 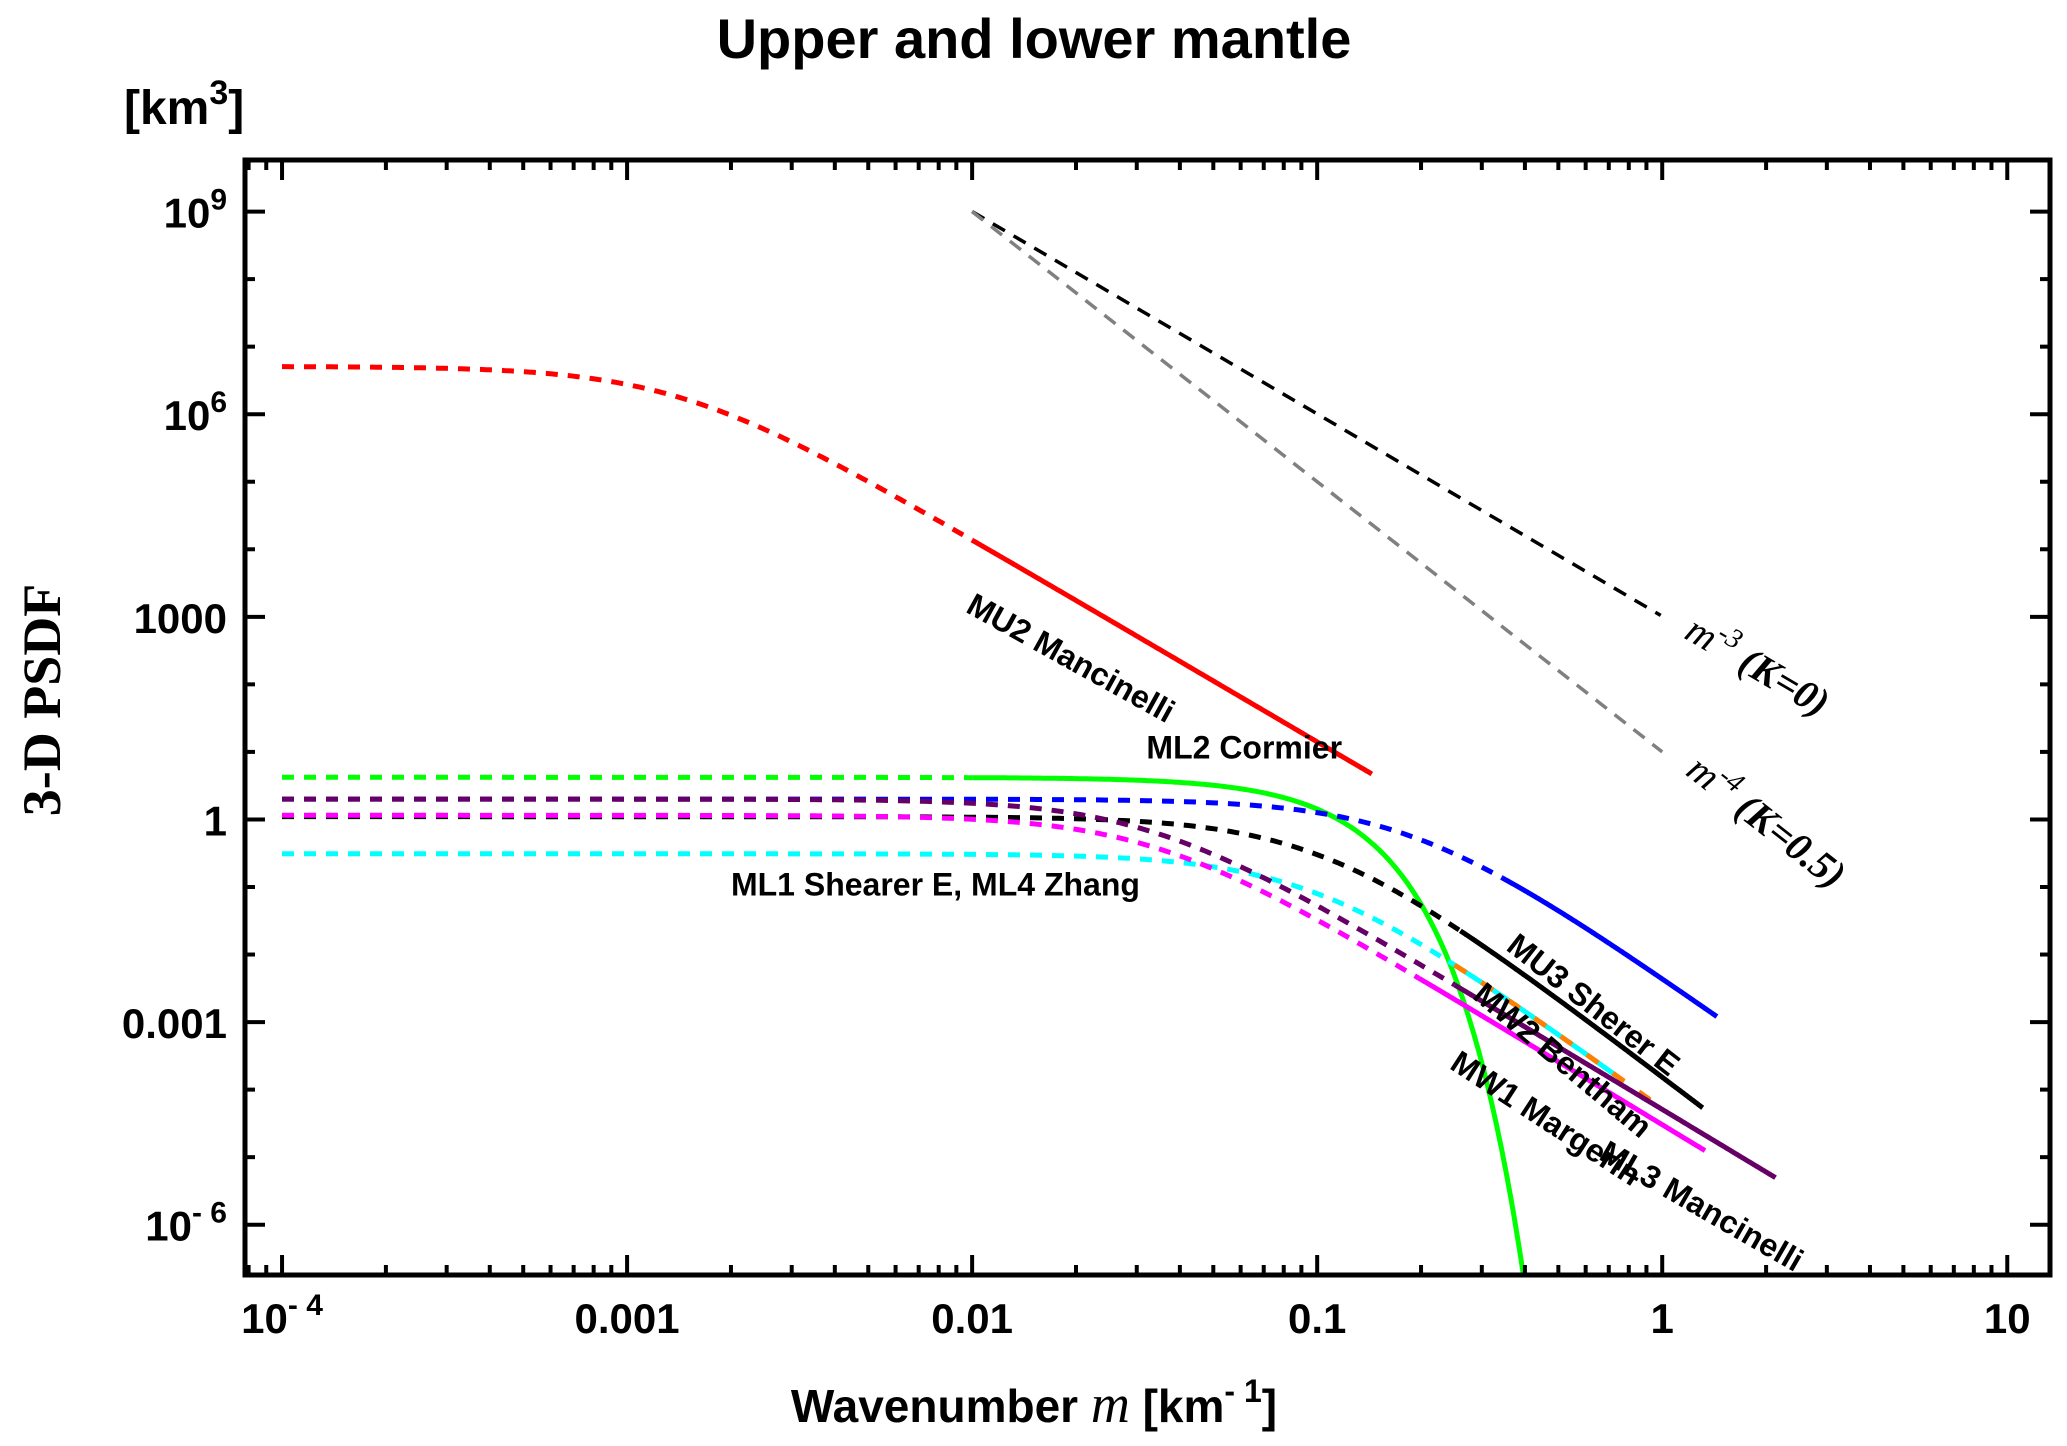 What do you see at coordinates (1787, 837) in the screenshot?
I see `reference-label-kappa: (K=0.5)` at bounding box center [1787, 837].